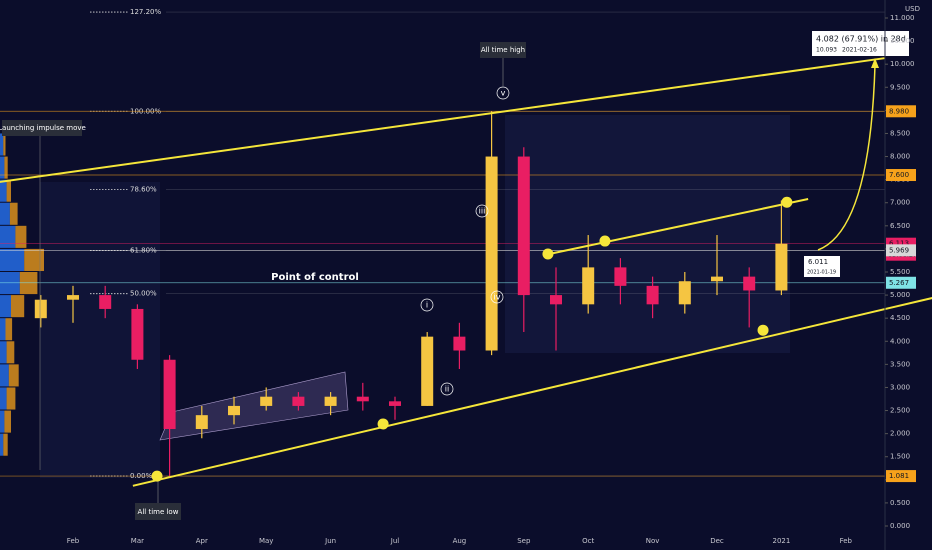  Describe the element at coordinates (330, 541) in the screenshot. I see `x-tick-label: Jun` at that location.